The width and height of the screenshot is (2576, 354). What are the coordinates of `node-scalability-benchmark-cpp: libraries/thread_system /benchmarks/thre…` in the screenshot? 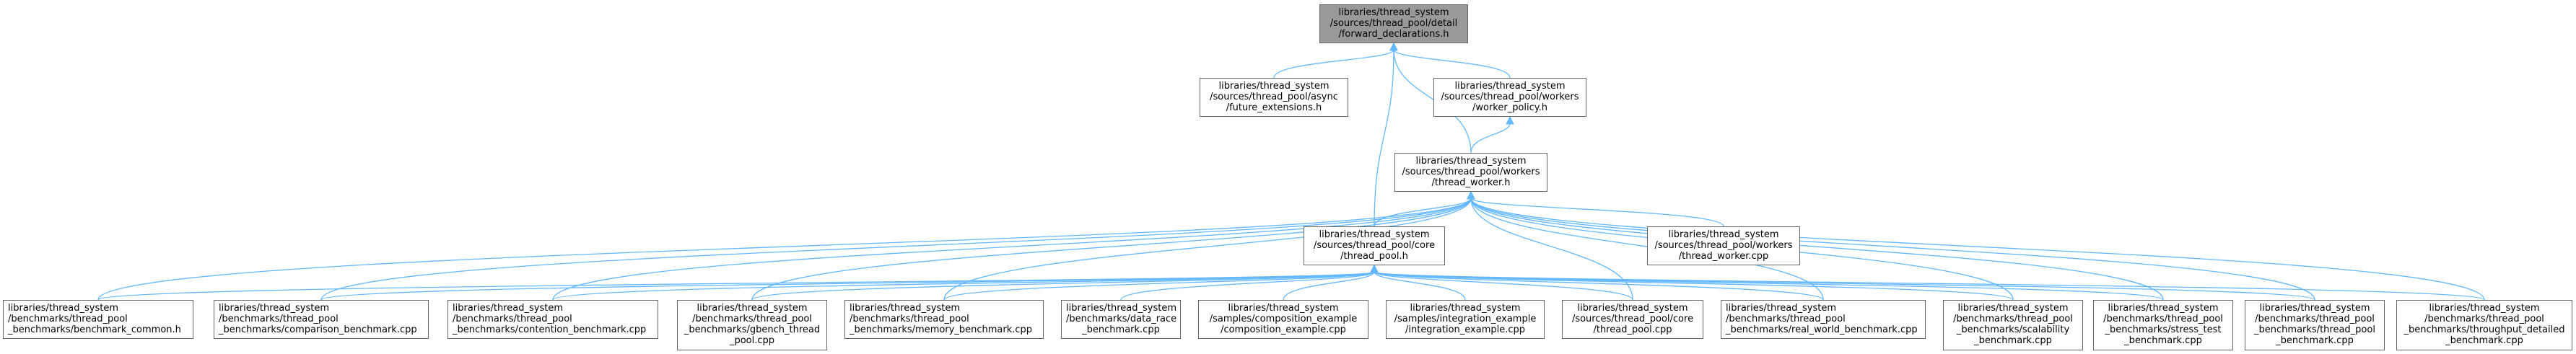 It's located at (2013, 325).